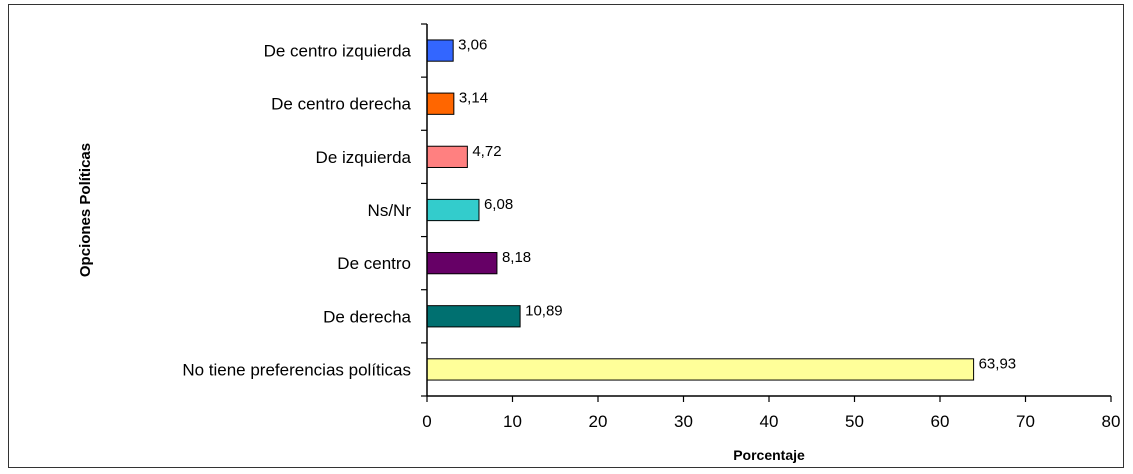 This screenshot has width=1133, height=474. What do you see at coordinates (390, 210) in the screenshot?
I see `category-label: Ns/Nr` at bounding box center [390, 210].